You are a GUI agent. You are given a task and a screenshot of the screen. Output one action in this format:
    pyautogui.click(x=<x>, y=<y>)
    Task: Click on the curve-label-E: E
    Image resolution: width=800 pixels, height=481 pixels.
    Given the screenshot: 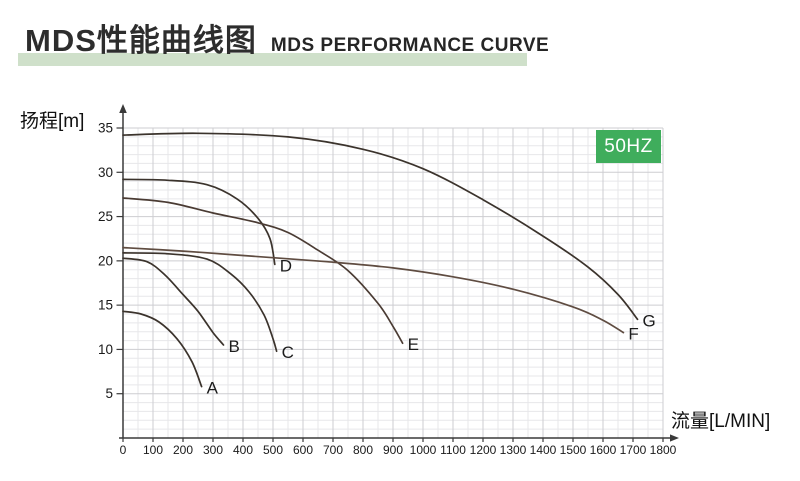 What is the action you would take?
    pyautogui.click(x=413, y=344)
    